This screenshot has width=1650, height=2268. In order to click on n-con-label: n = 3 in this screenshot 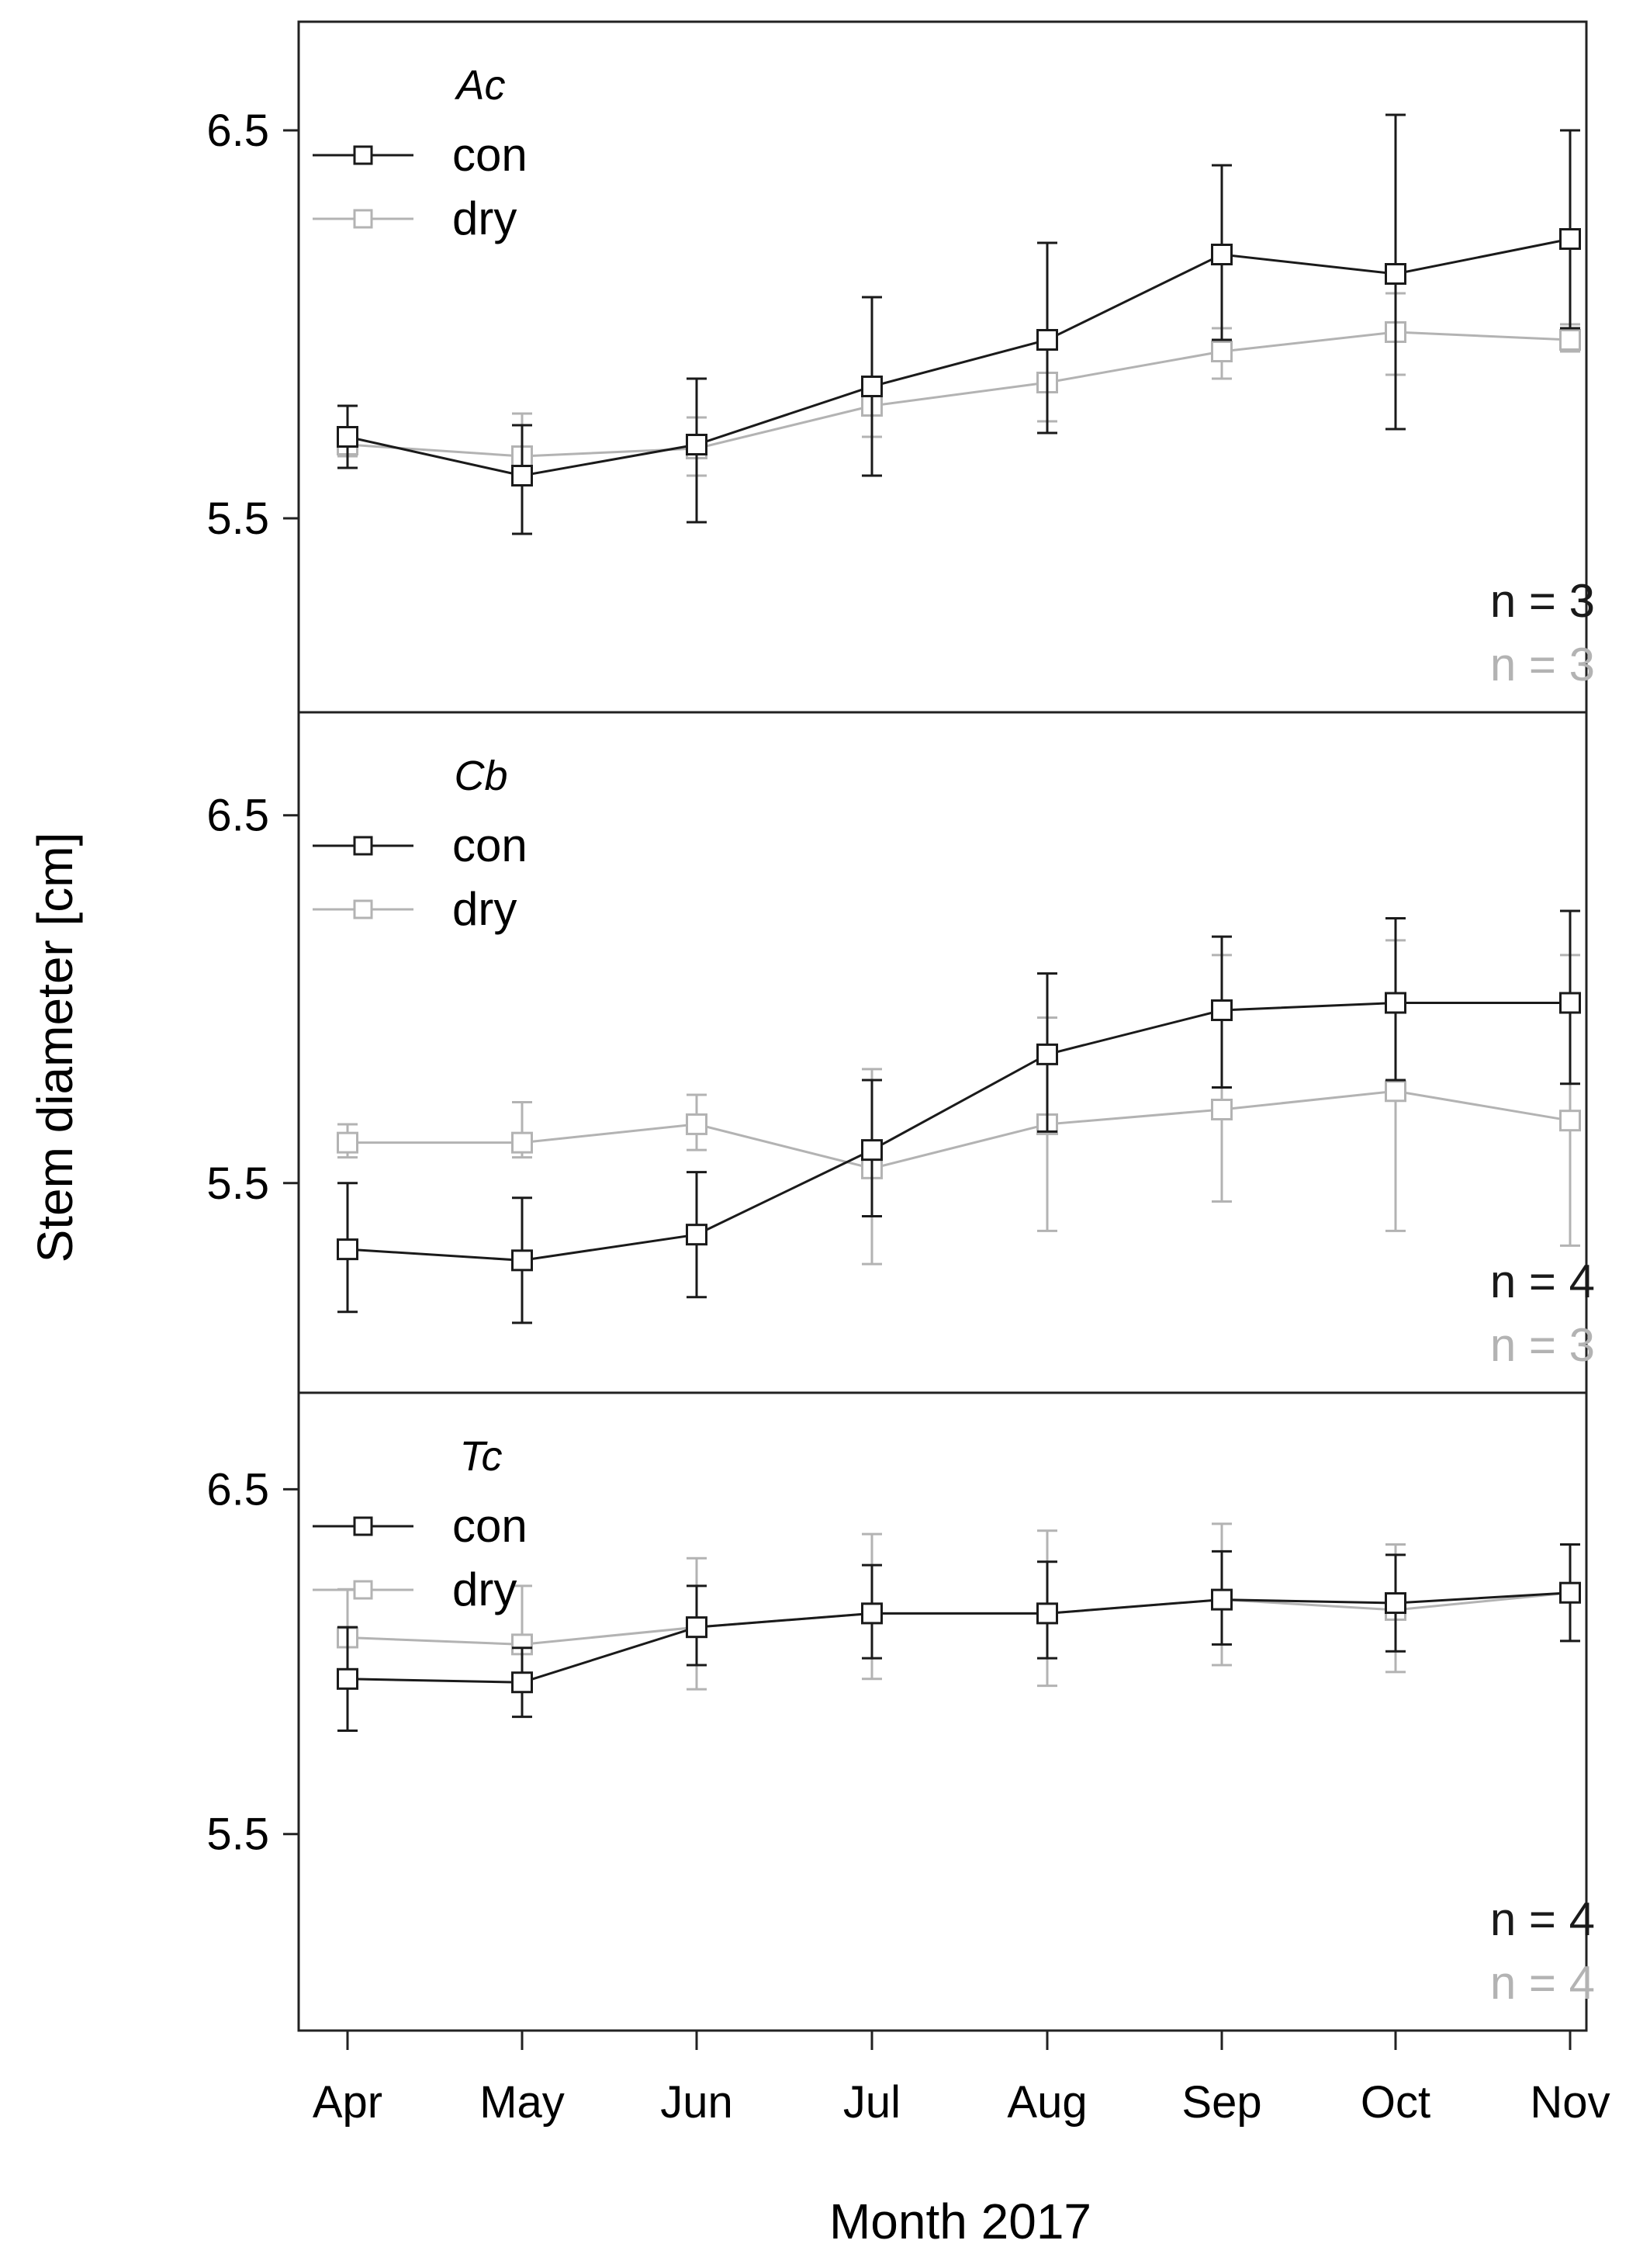, I will do `click(1542, 601)`.